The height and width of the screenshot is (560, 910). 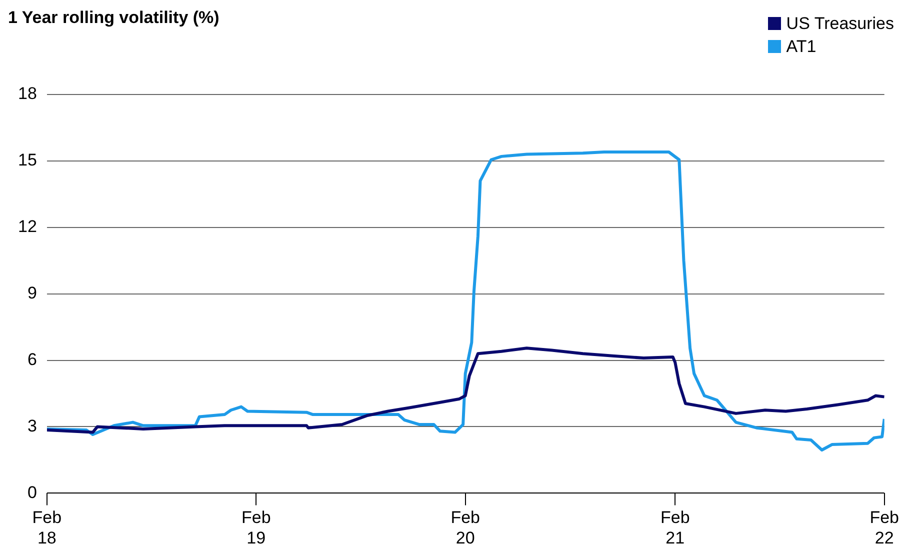 What do you see at coordinates (27, 226) in the screenshot?
I see `y-tick-label: 12` at bounding box center [27, 226].